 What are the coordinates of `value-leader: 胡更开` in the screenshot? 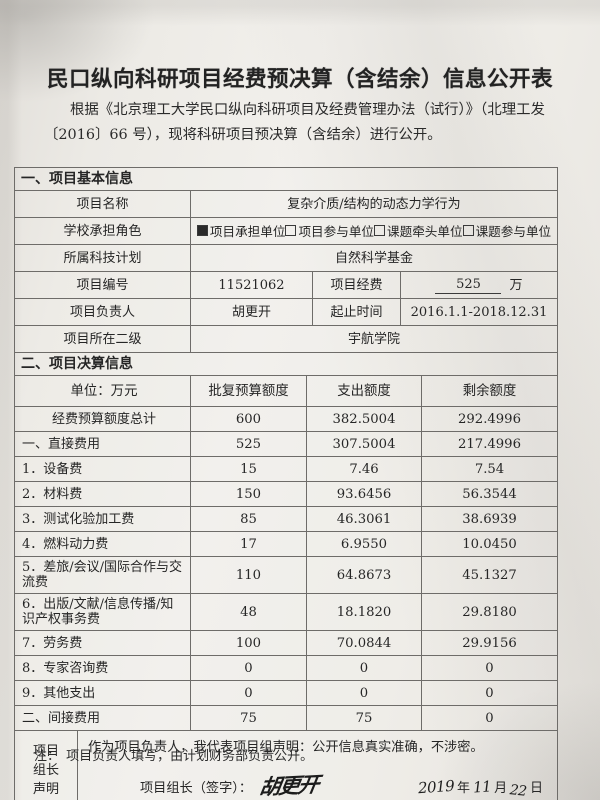 It's located at (252, 312).